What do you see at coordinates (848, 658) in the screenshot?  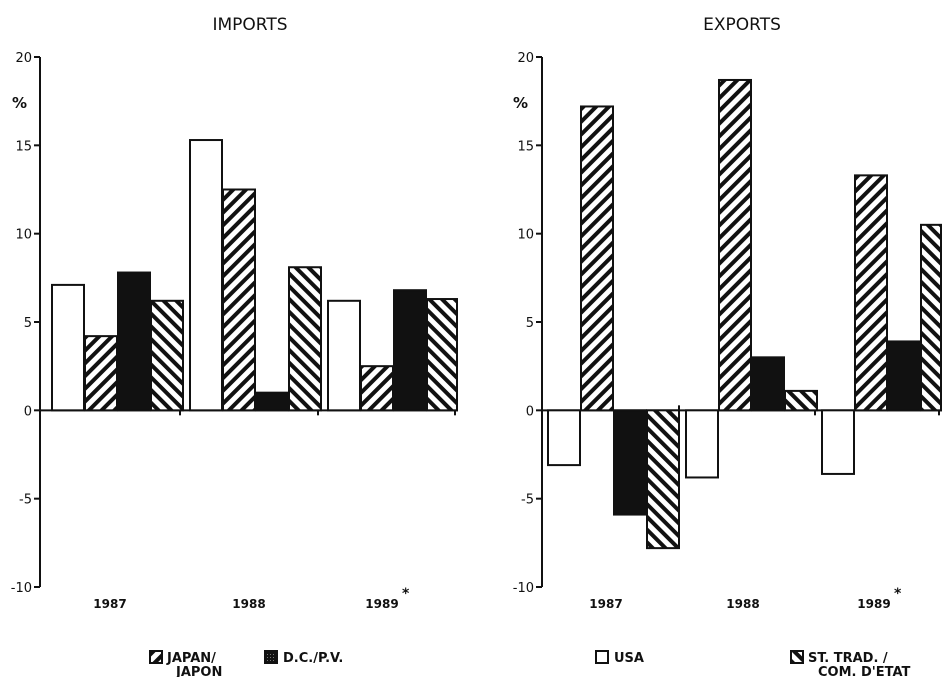 I see `legend-label-st-trad-line1: ST. TRAD. /` at bounding box center [848, 658].